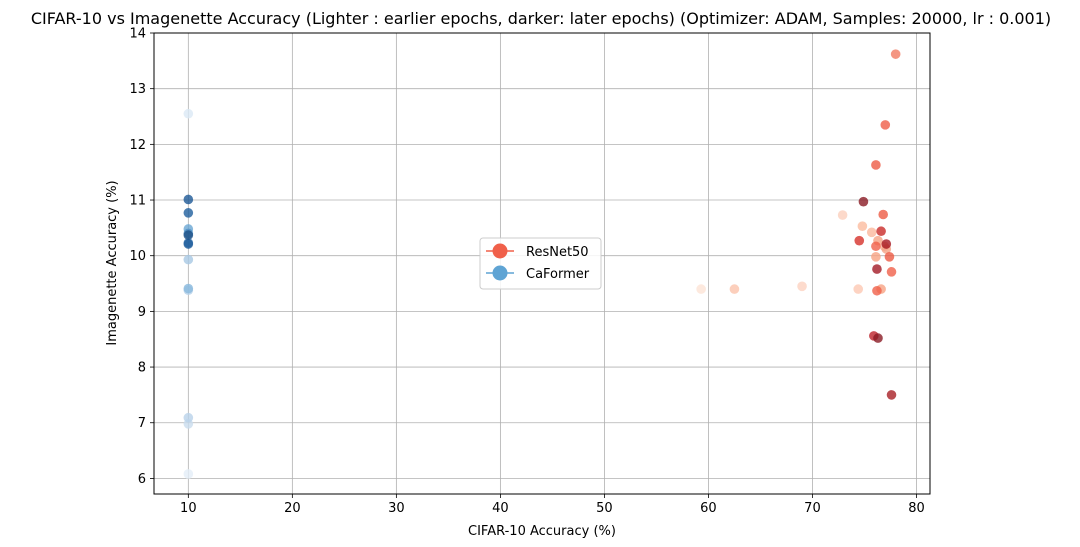 This screenshot has width=1080, height=547. I want to click on x-tick-label: 80, so click(916, 508).